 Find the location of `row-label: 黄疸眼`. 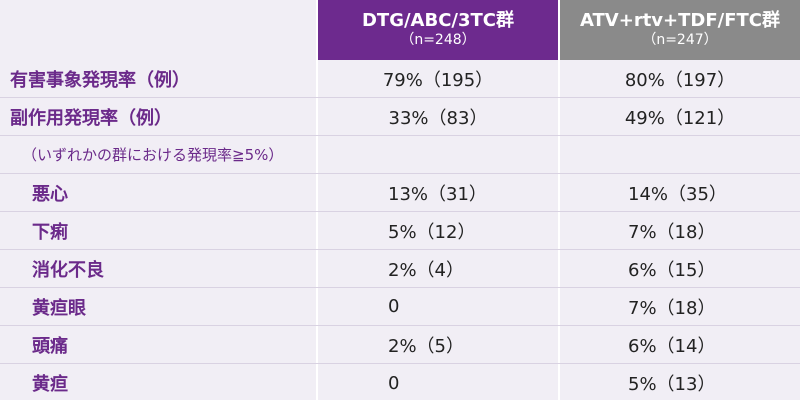

row-label: 黄疸眼 is located at coordinates (59, 308).